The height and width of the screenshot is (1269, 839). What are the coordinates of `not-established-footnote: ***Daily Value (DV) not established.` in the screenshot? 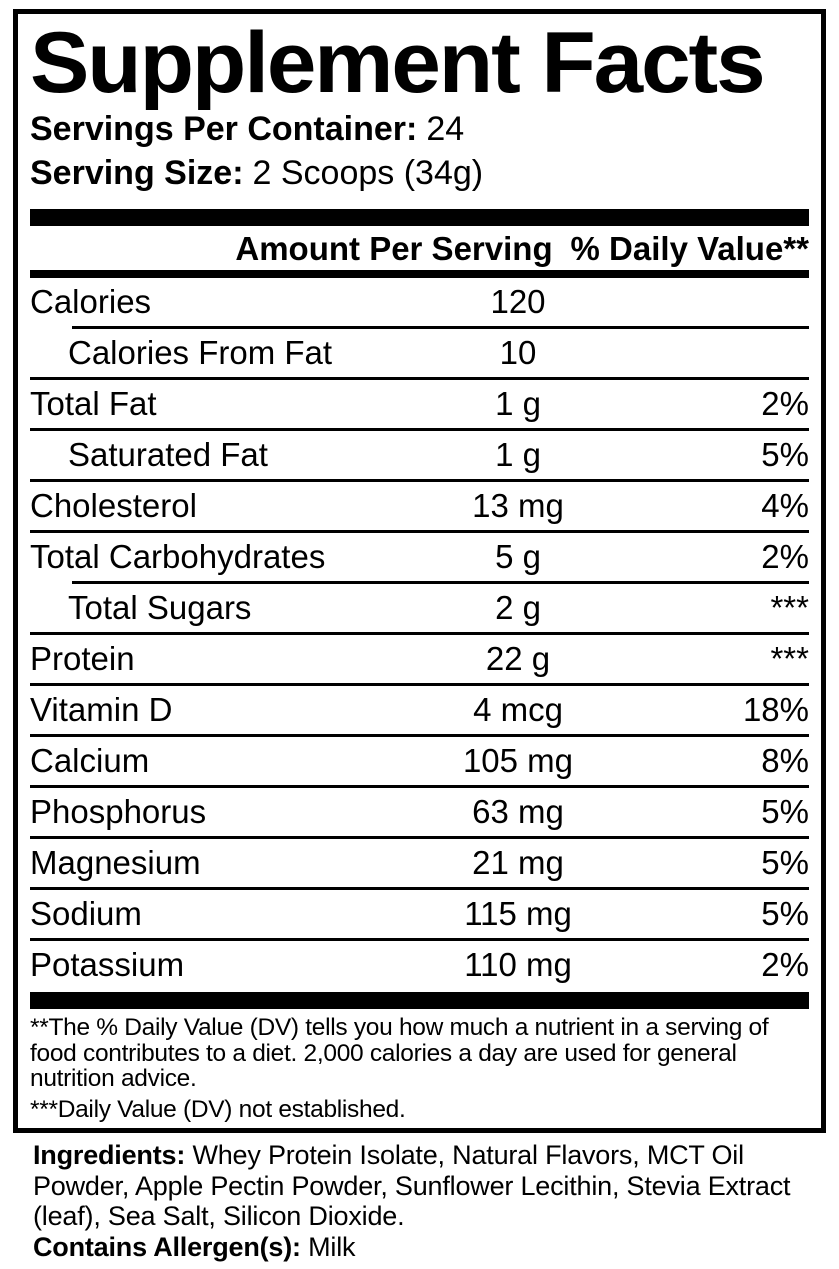 It's located at (218, 1109).